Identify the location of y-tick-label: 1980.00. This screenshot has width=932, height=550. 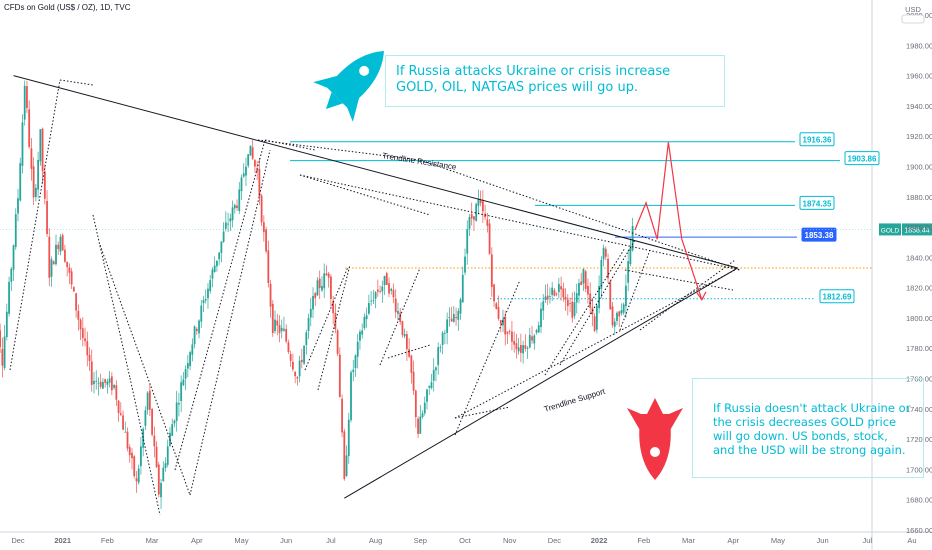
(919, 45).